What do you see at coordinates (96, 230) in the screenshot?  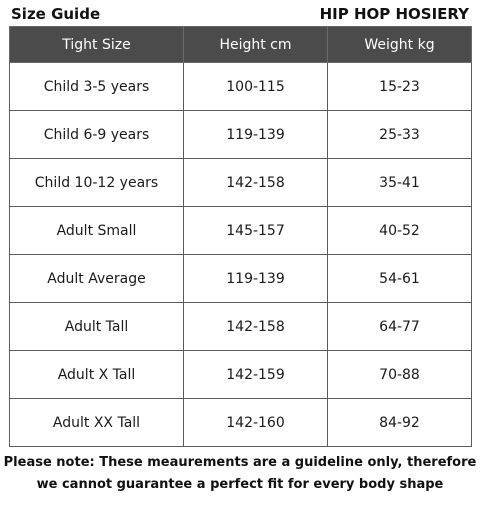 I see `tight-size-cell: Adult Small` at bounding box center [96, 230].